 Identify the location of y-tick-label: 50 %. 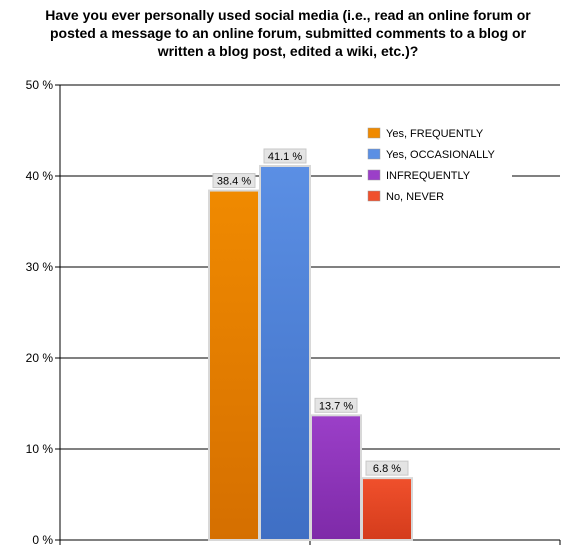
(40, 85).